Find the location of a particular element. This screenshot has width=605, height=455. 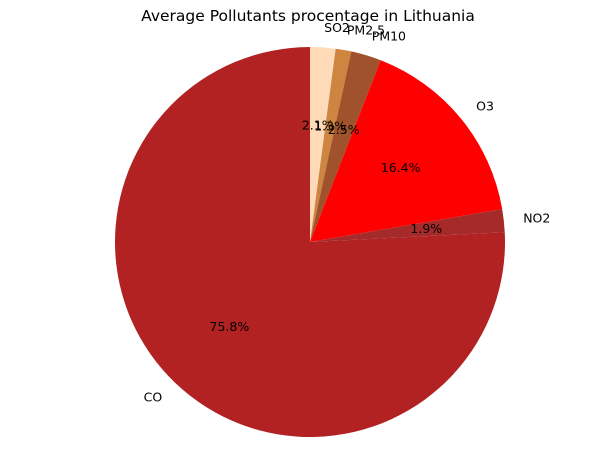

slice-percent-pm2-5: 1.3% is located at coordinates (330, 126).